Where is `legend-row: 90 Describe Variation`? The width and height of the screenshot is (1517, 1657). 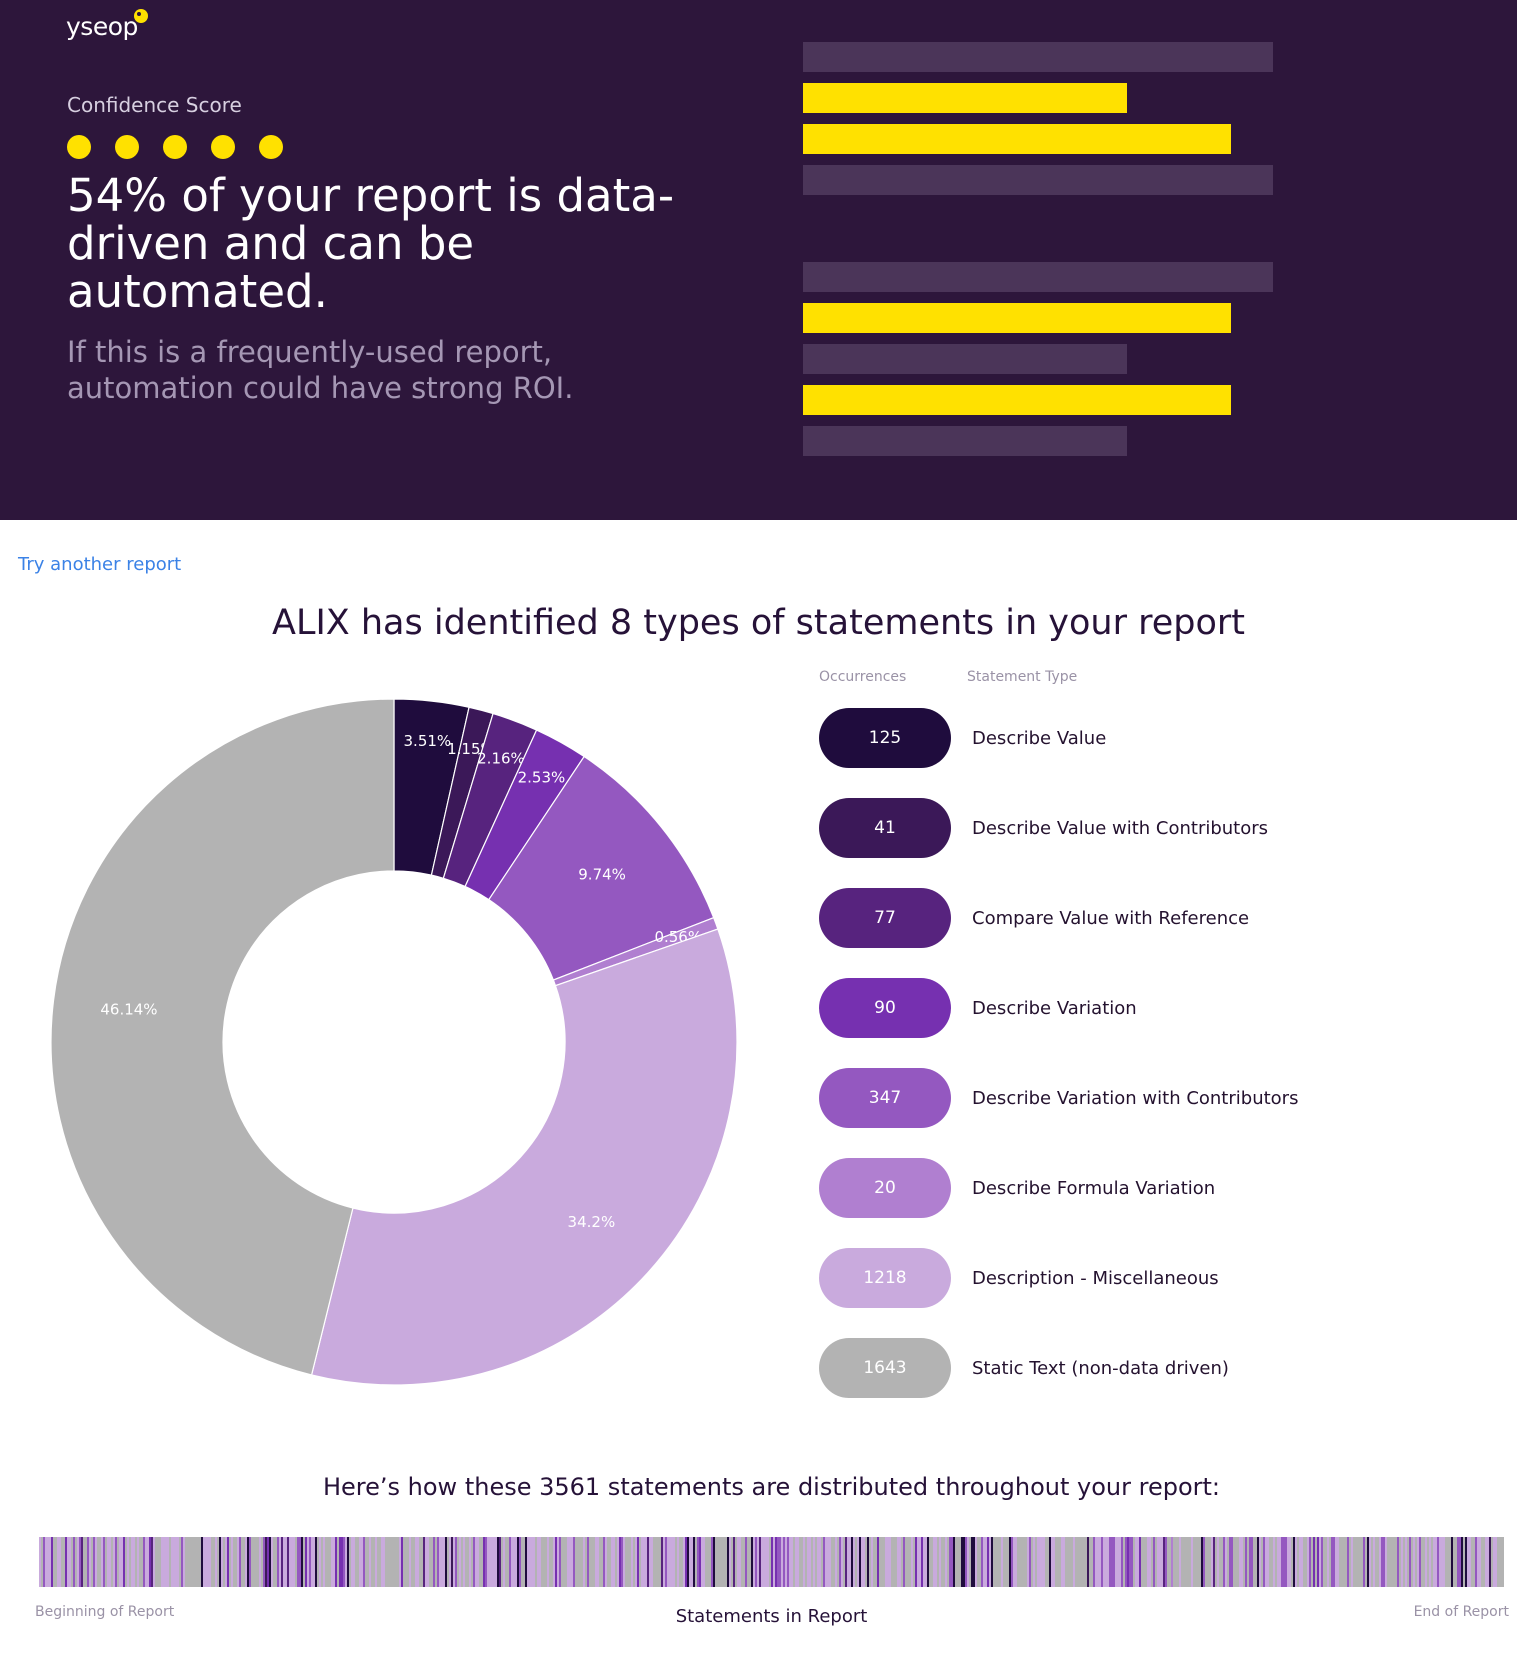 legend-row: 90 Describe Variation is located at coordinates (978, 1008).